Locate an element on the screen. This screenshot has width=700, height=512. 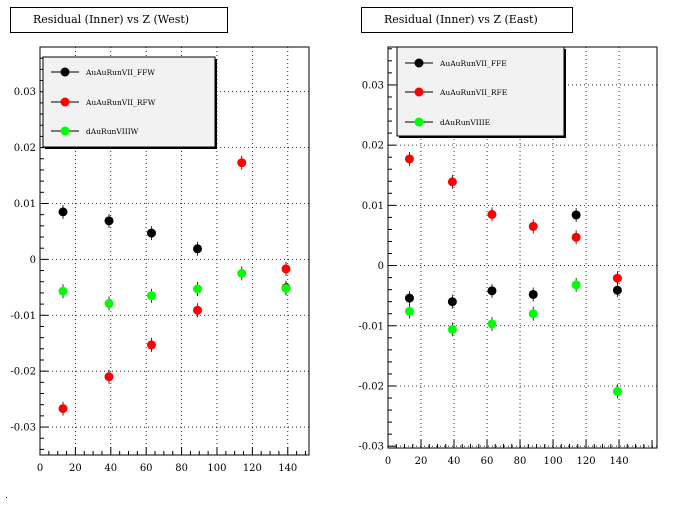
east-x-tick-label: 140 is located at coordinates (618, 461).